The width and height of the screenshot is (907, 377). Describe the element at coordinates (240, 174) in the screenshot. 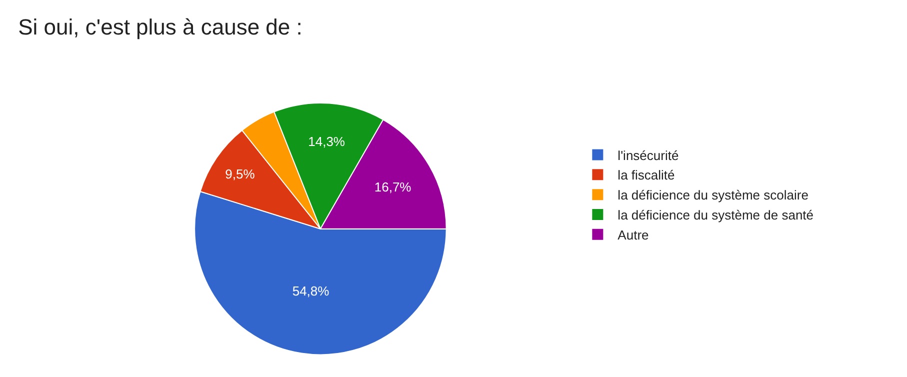

I see `data-label: 9,5%` at that location.